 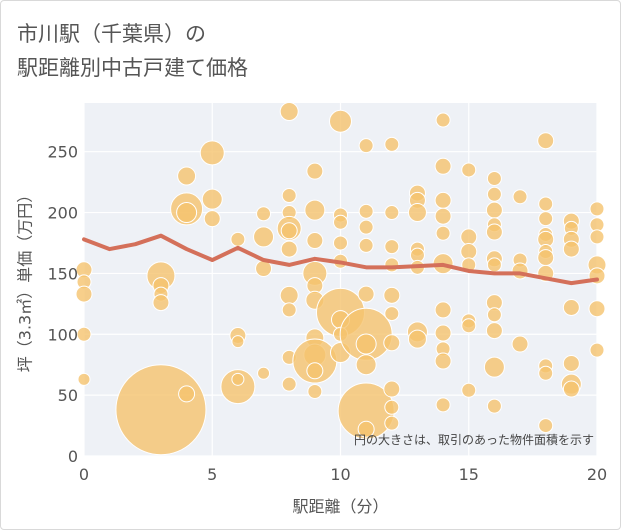 I want to click on trend-layer, so click(x=340, y=259).